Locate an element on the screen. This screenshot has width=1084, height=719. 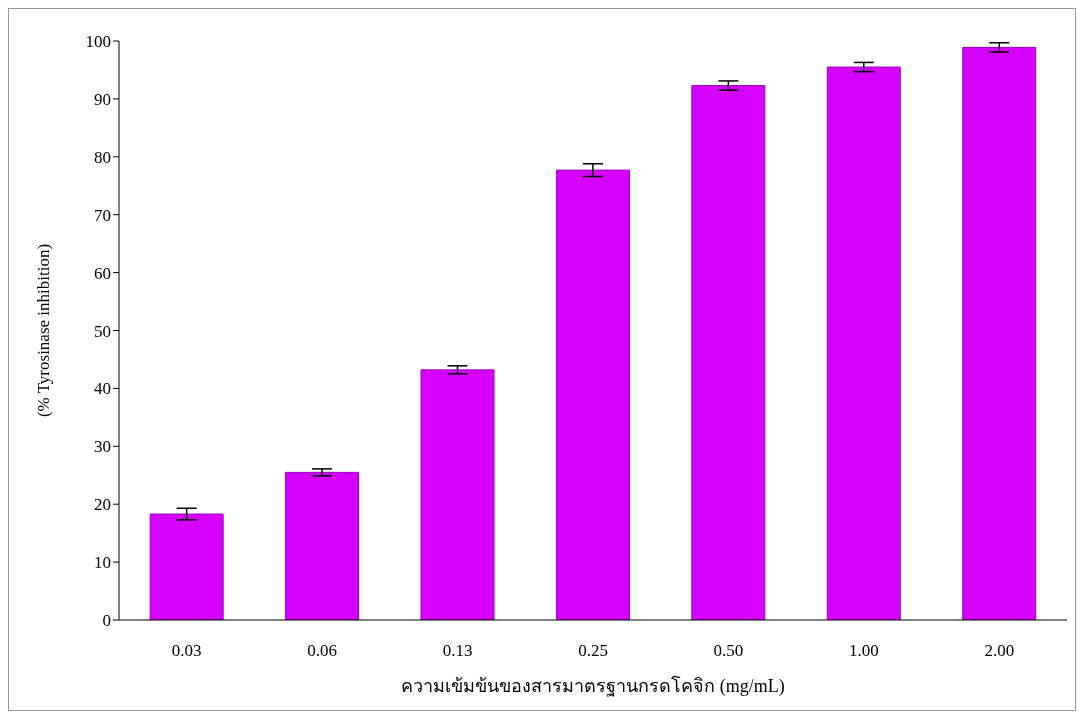
x-tick-label: 1.00 is located at coordinates (863, 651).